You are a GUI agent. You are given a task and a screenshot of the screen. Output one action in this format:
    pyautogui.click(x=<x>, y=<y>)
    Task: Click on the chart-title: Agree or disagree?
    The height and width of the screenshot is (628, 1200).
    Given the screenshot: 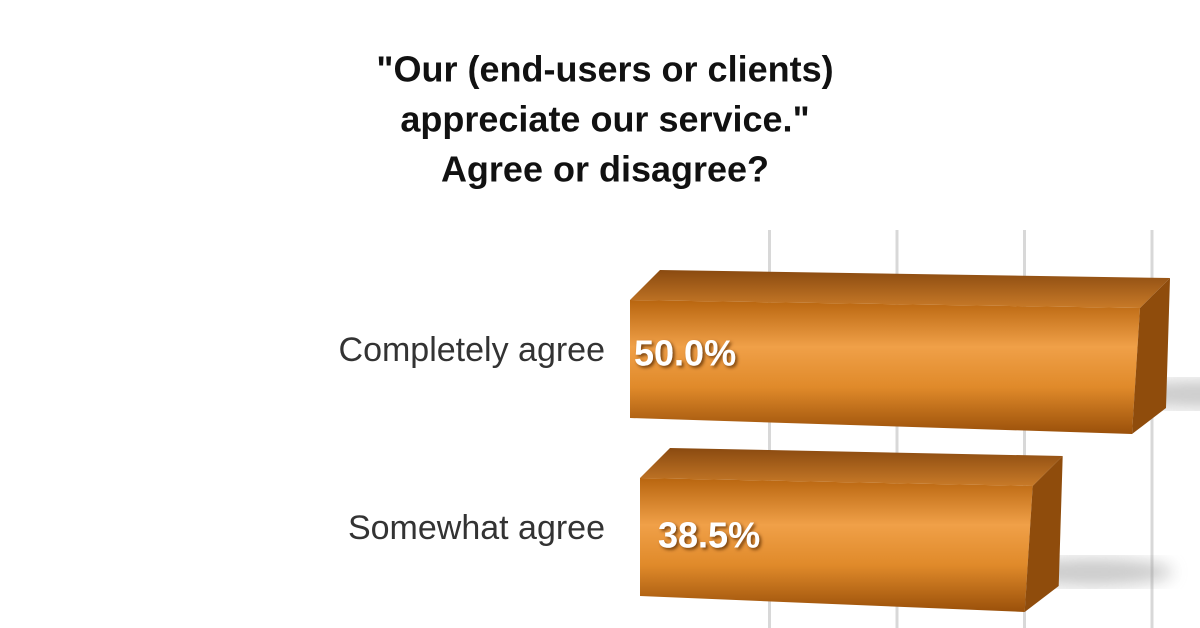 What is the action you would take?
    pyautogui.click(x=605, y=169)
    